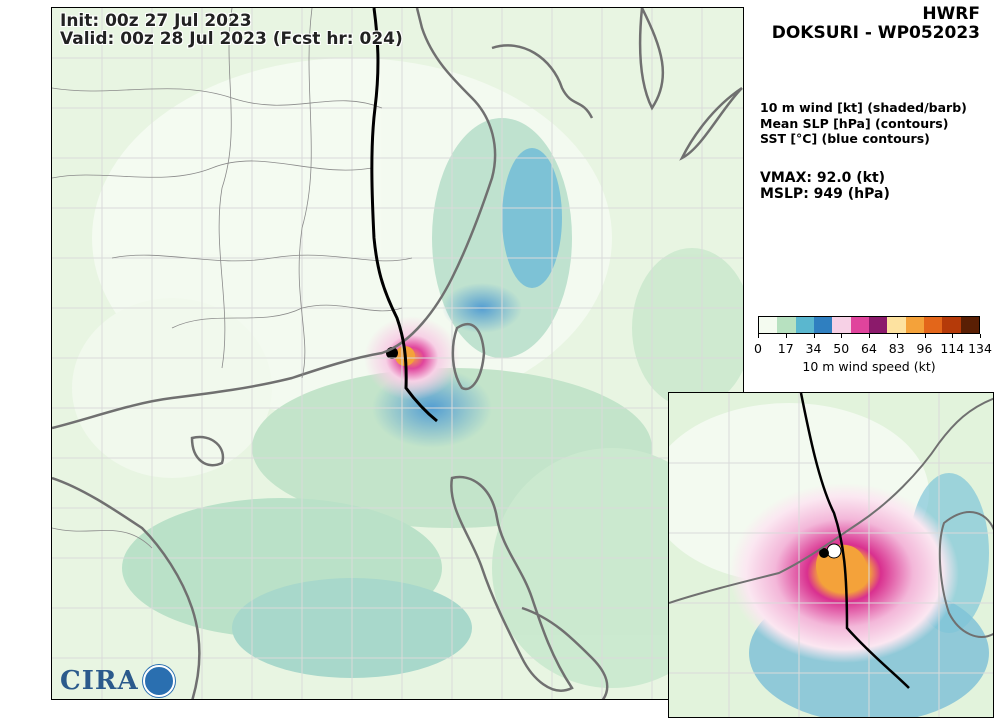  Describe the element at coordinates (231, 39) in the screenshot. I see `valid-time-label: Valid: 00z 28 Jul 2023 (Fcst hr: 024)` at that location.